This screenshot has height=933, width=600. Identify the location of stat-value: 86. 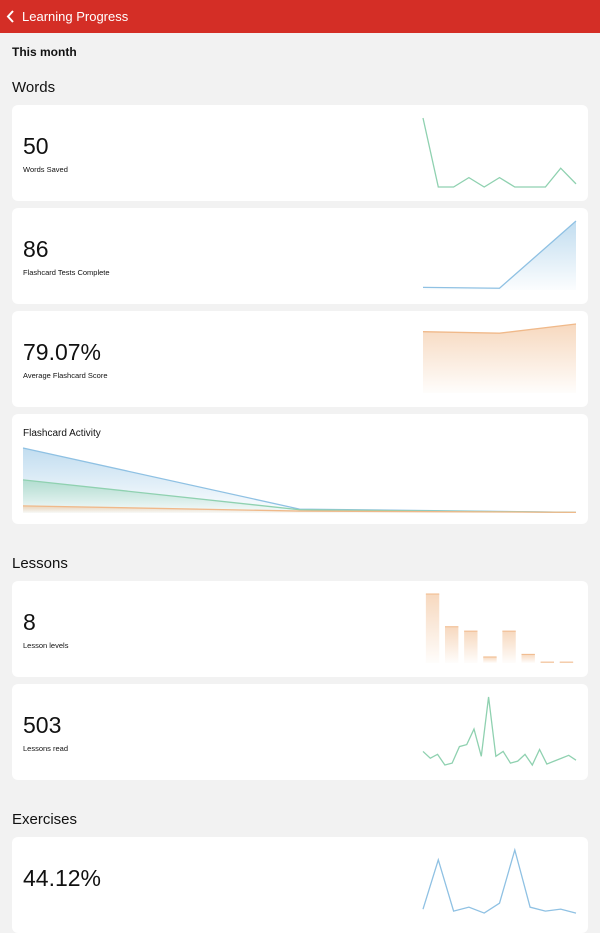
(36, 249).